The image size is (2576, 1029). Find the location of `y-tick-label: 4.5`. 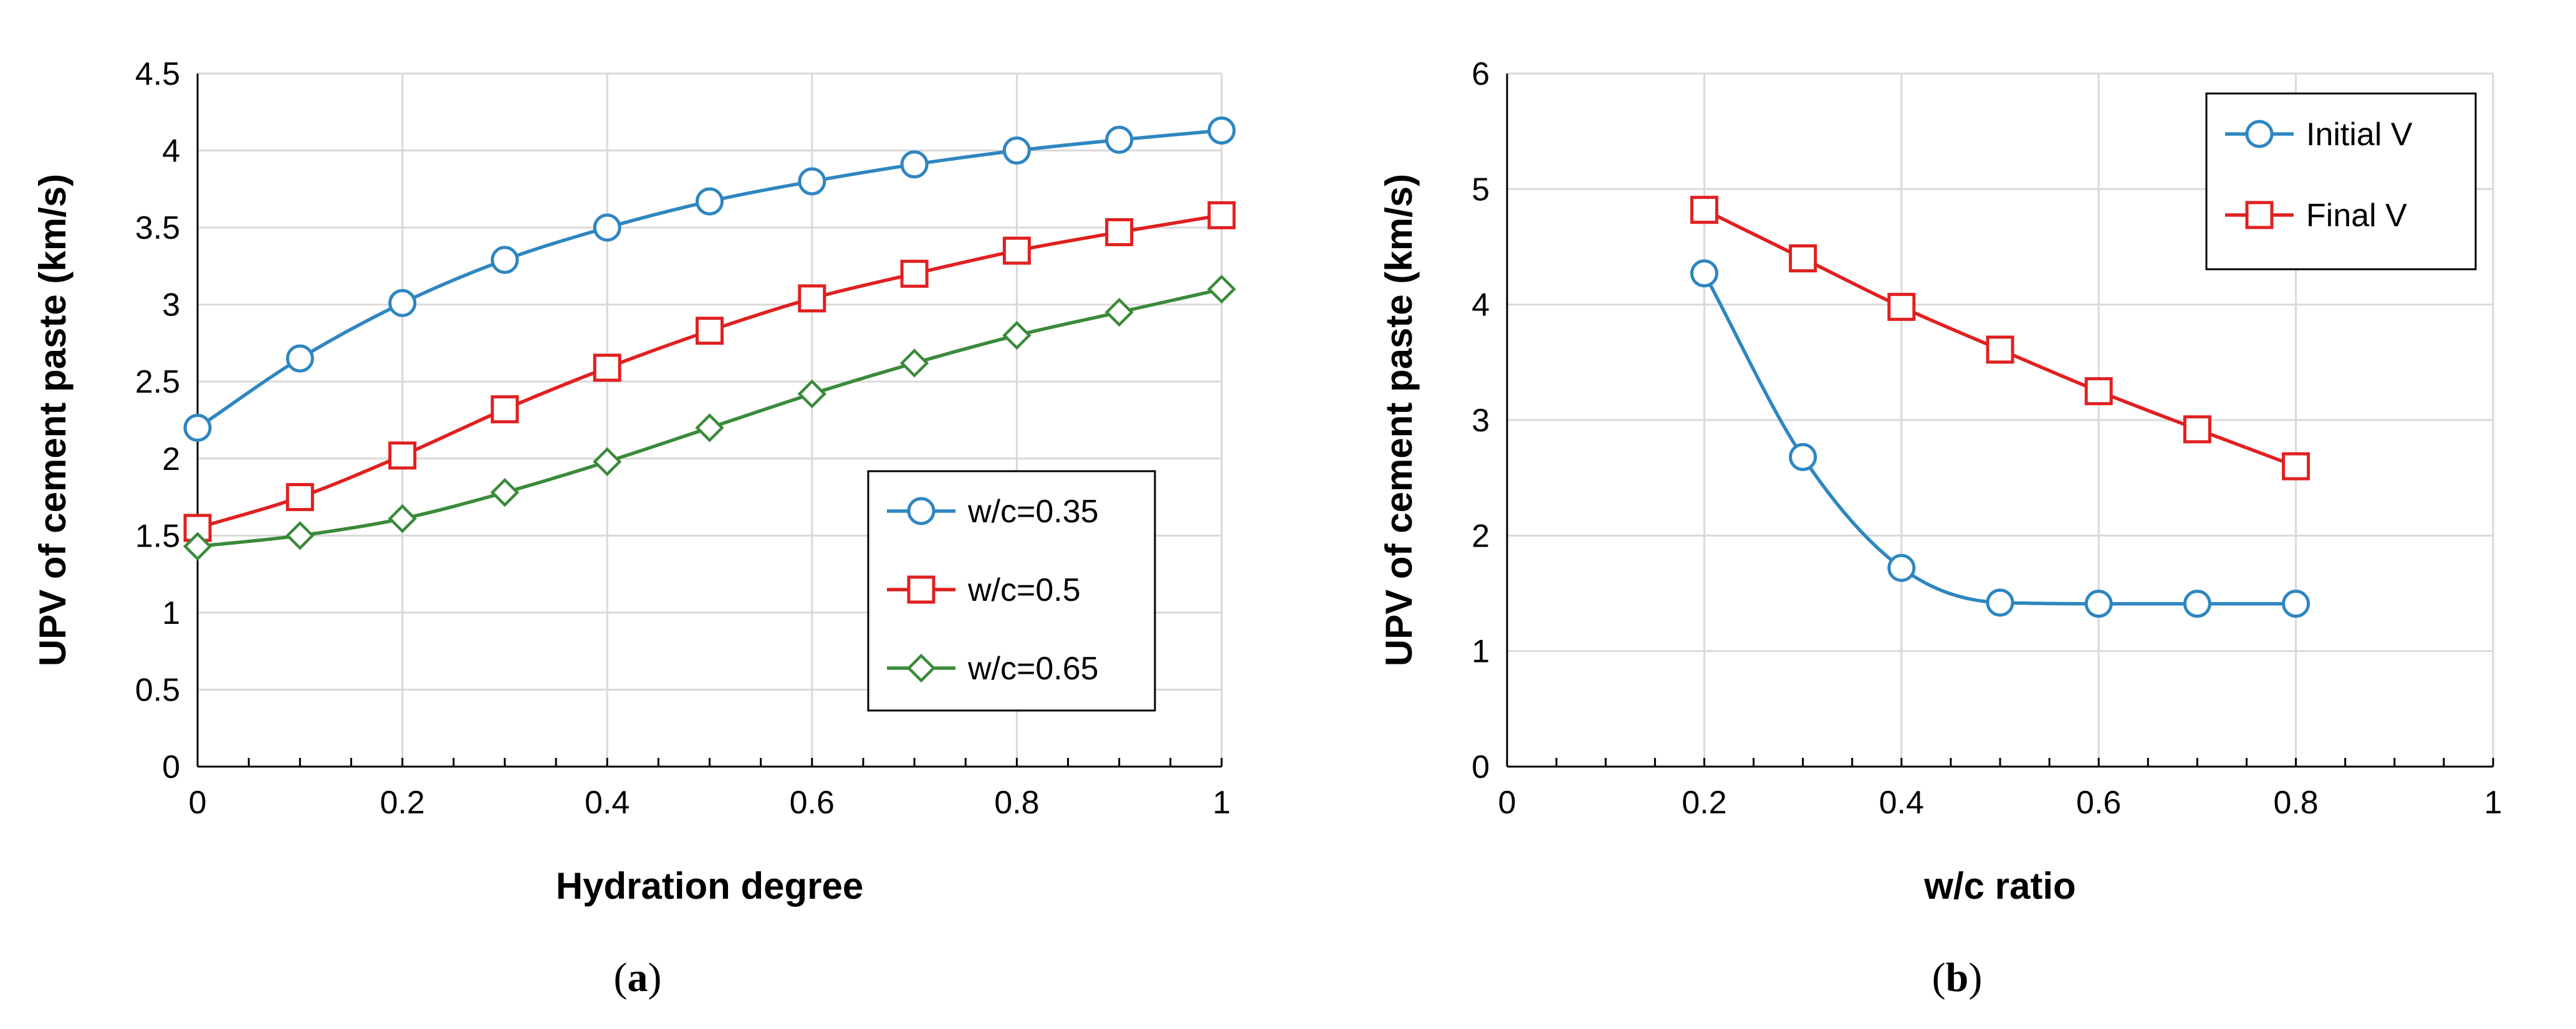

y-tick-label: 4.5 is located at coordinates (157, 74).